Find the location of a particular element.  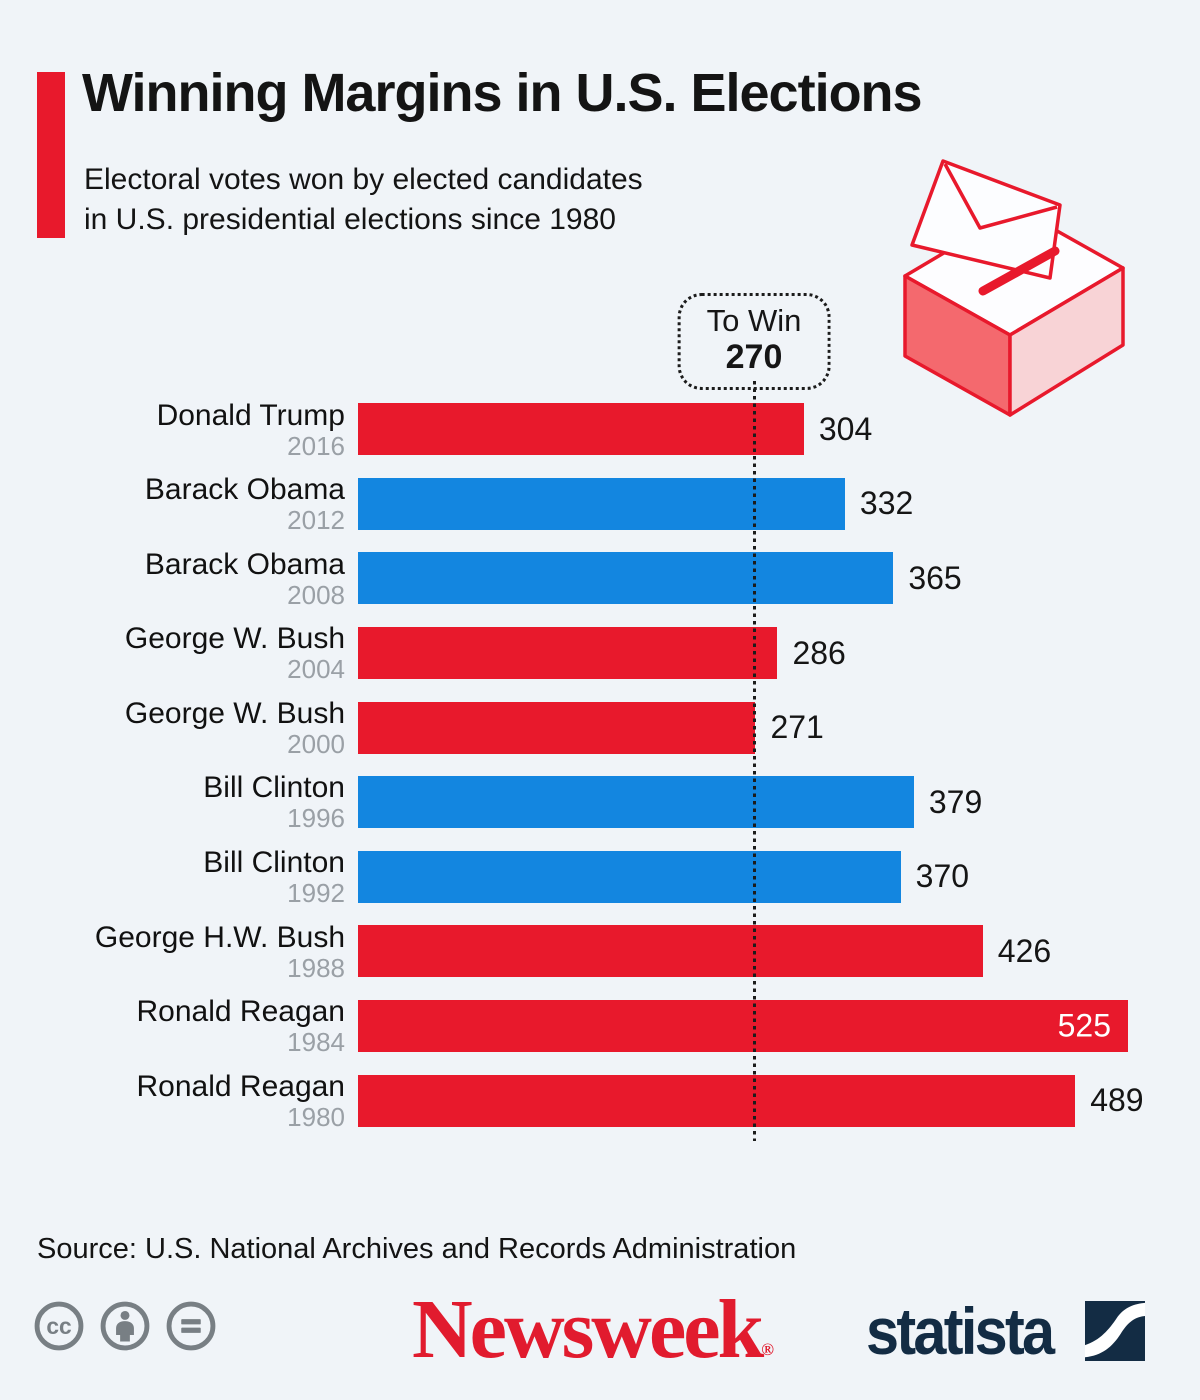

bar-track: 370 is located at coordinates (779, 876).